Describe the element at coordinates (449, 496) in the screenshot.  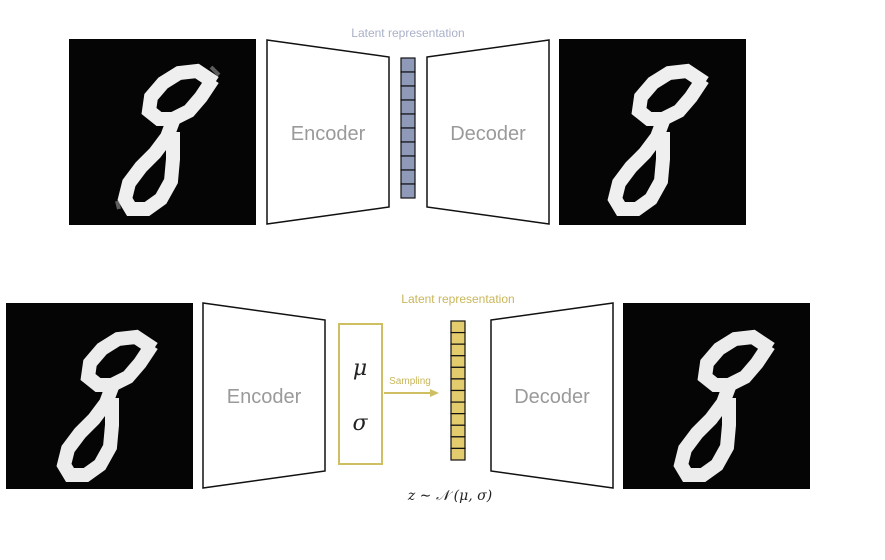
I see `sampling-formula: z ∼ 𝒩 (μ, σ)` at that location.